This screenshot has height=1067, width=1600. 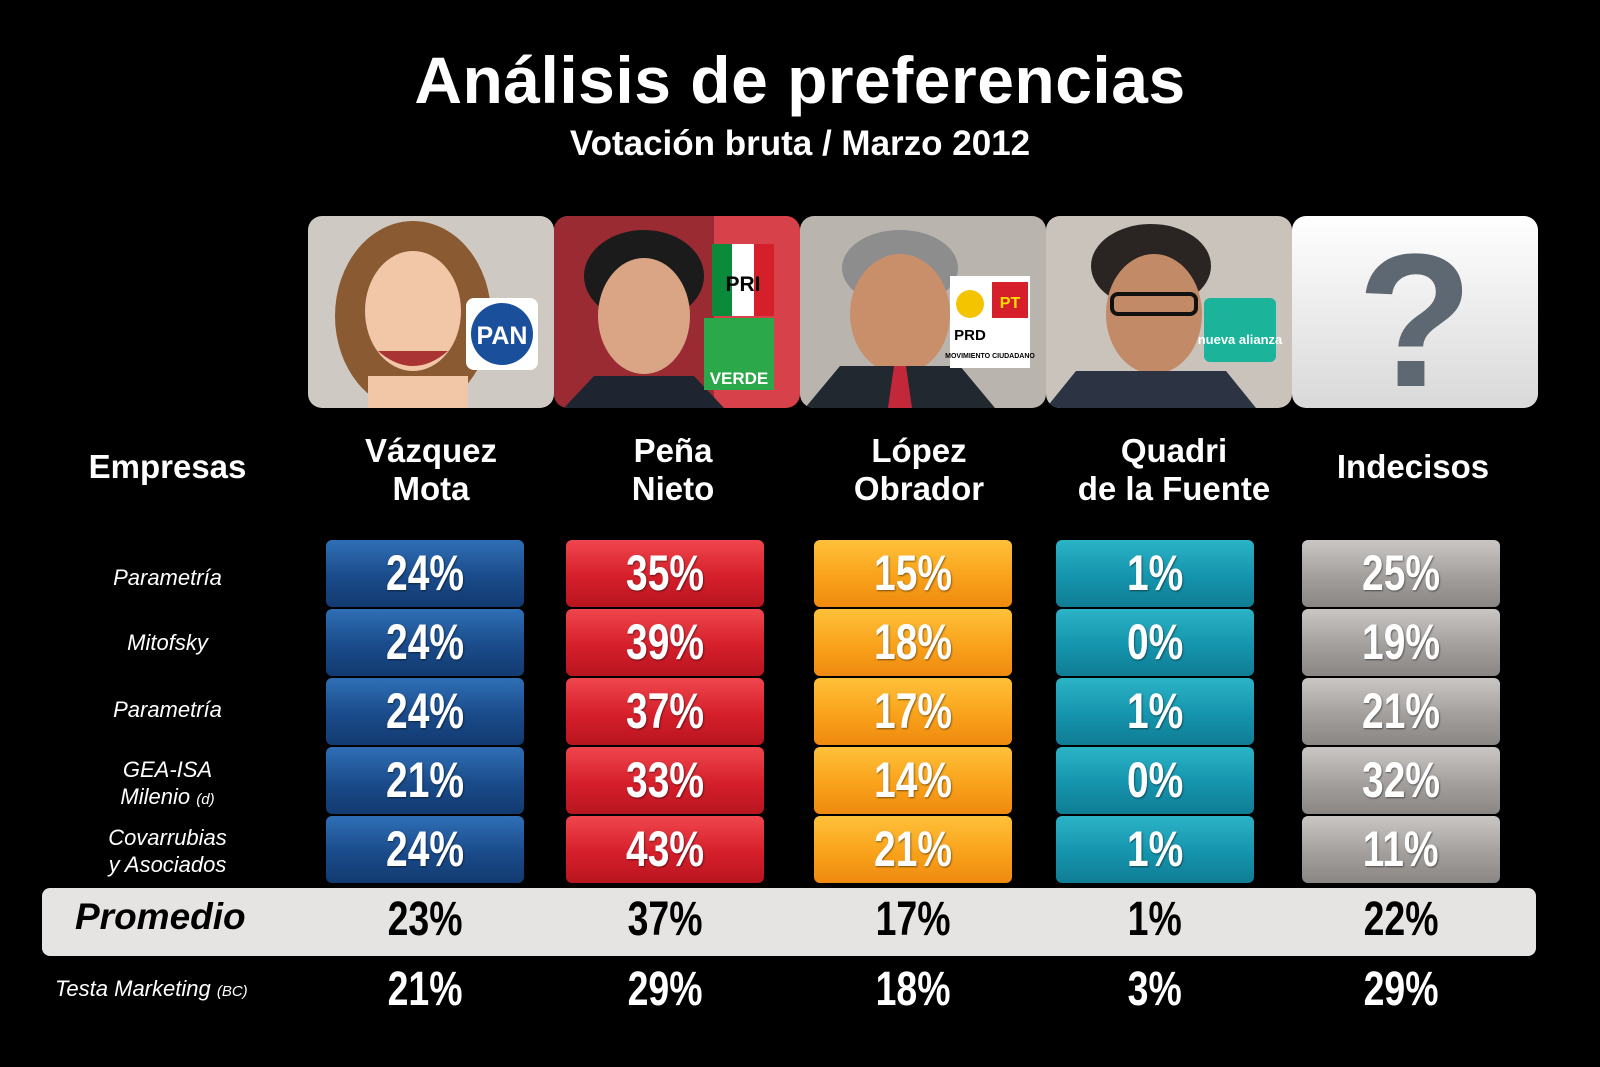 What do you see at coordinates (673, 450) in the screenshot?
I see `candidate-name-line1: Peña` at bounding box center [673, 450].